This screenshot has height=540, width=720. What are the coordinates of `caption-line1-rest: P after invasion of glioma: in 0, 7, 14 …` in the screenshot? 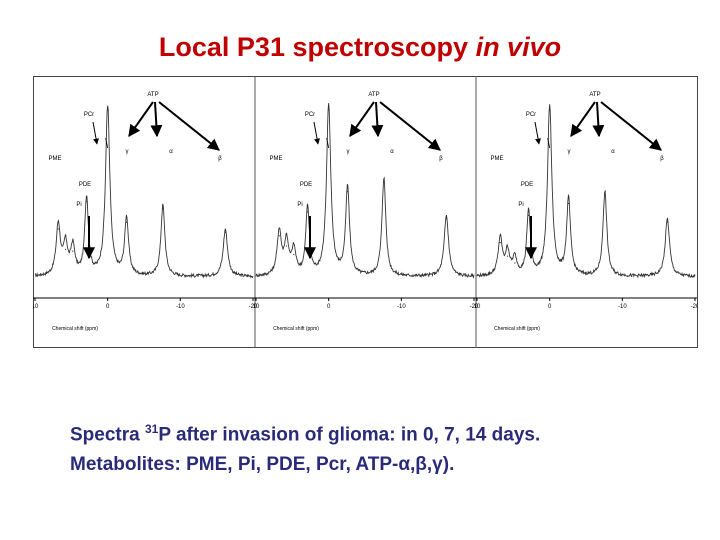 It's located at (349, 435).